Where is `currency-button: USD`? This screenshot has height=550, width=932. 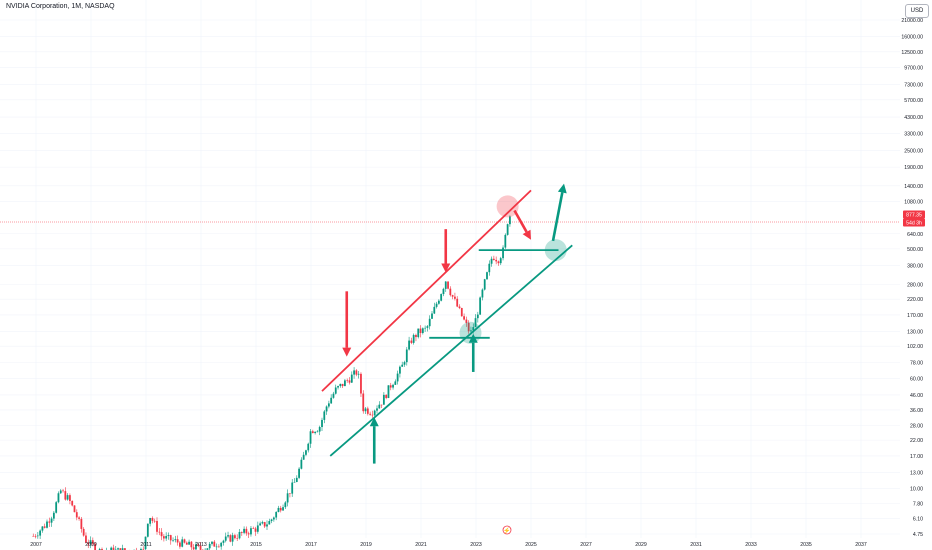
currency-button: USD is located at coordinates (917, 11).